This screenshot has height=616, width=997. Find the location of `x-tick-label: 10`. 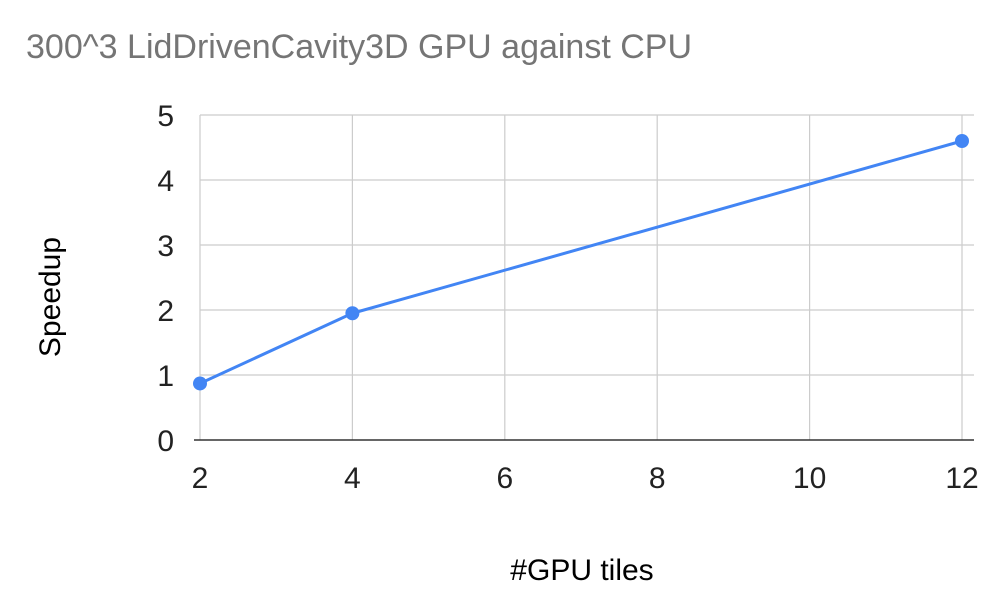

x-tick-label: 10 is located at coordinates (809, 478).